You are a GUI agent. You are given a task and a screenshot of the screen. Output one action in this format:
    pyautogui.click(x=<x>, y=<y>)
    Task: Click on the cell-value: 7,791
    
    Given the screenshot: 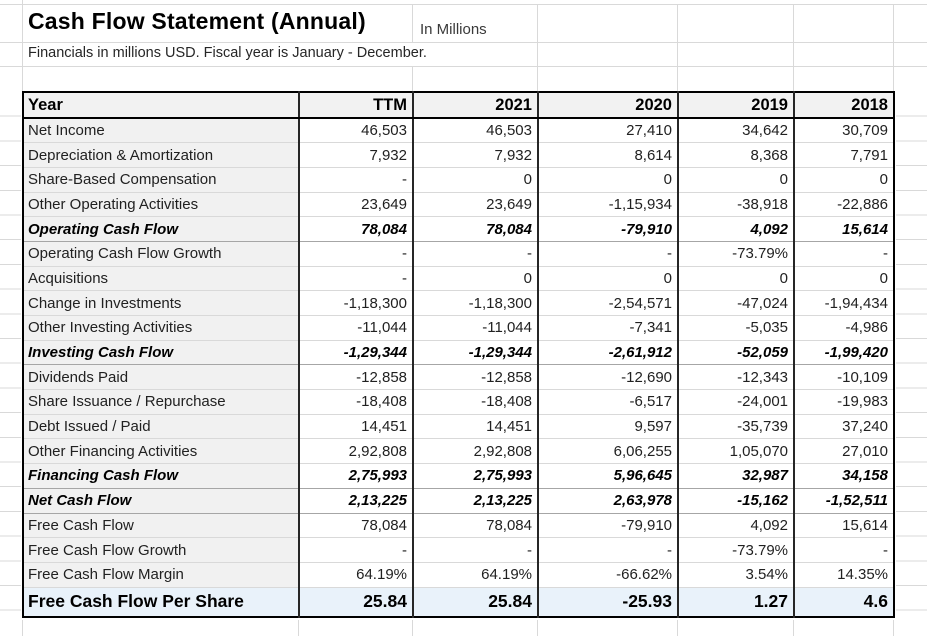 What is the action you would take?
    pyautogui.click(x=843, y=155)
    